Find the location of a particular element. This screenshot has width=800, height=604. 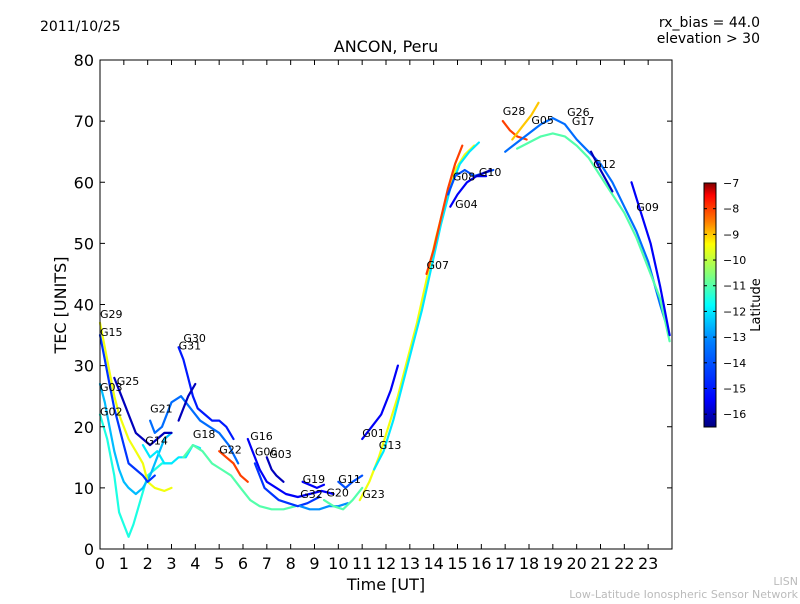

series-label-g04-23: G04 is located at coordinates (466, 204).